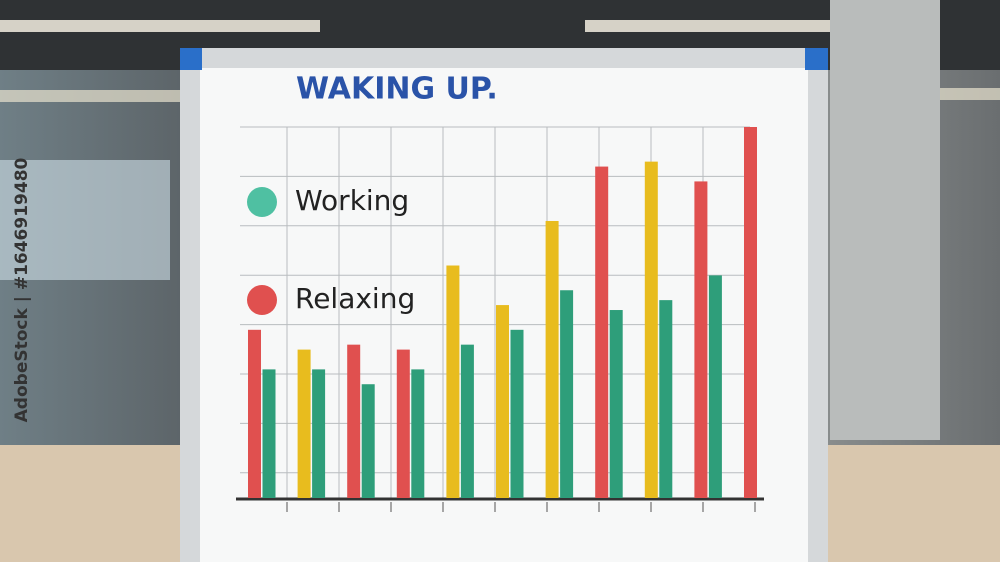 The height and width of the screenshot is (562, 1000). Describe the element at coordinates (355, 298) in the screenshot. I see `legend-label: Relaxing` at that location.